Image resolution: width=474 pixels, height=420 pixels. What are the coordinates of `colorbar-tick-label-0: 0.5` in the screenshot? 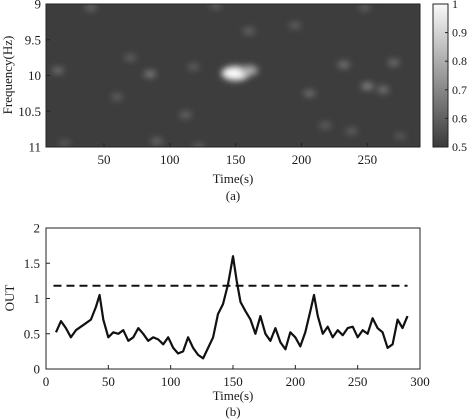 It's located at (459, 147).